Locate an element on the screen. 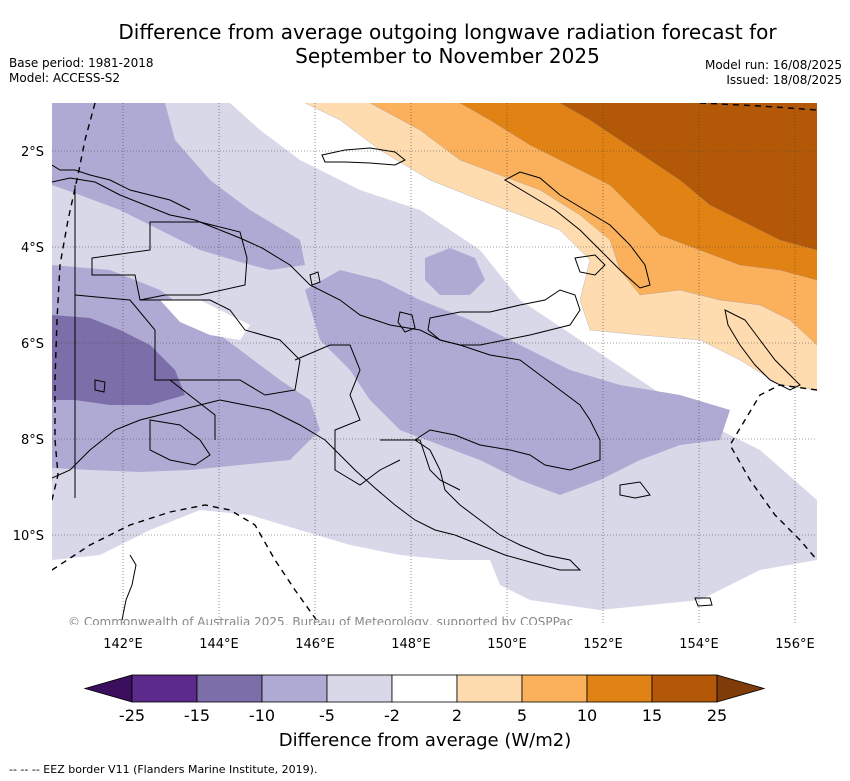 The image size is (850, 781). colorbar-tick-label: -5 is located at coordinates (327, 715).